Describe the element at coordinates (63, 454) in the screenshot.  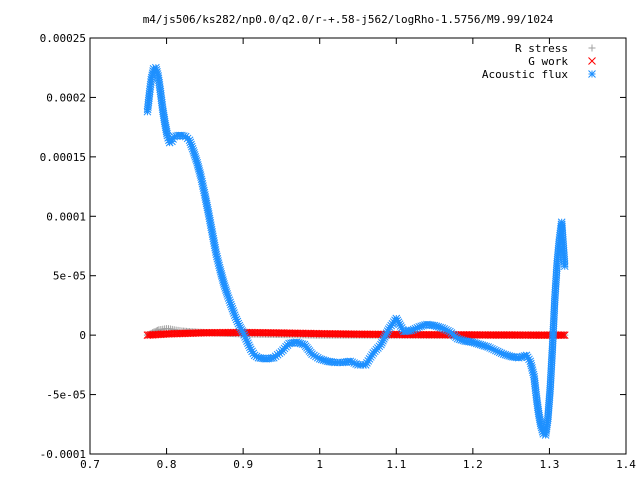
I see `y-tick-label: -0.0001` at that location.